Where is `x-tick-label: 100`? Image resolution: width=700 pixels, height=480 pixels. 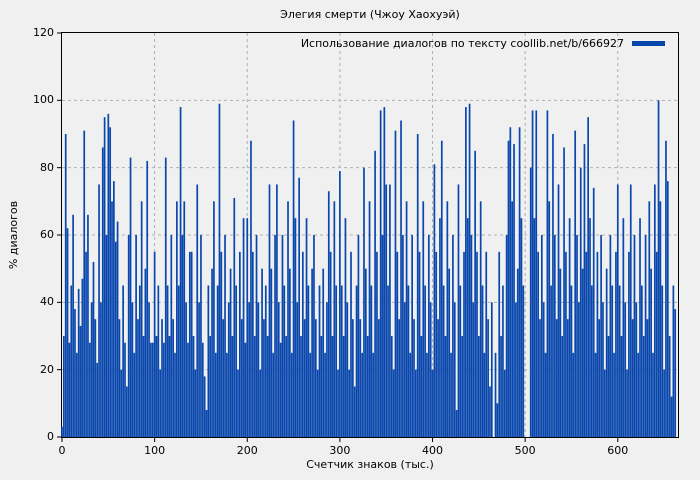
x-tick-label: 100 is located at coordinates (155, 450).